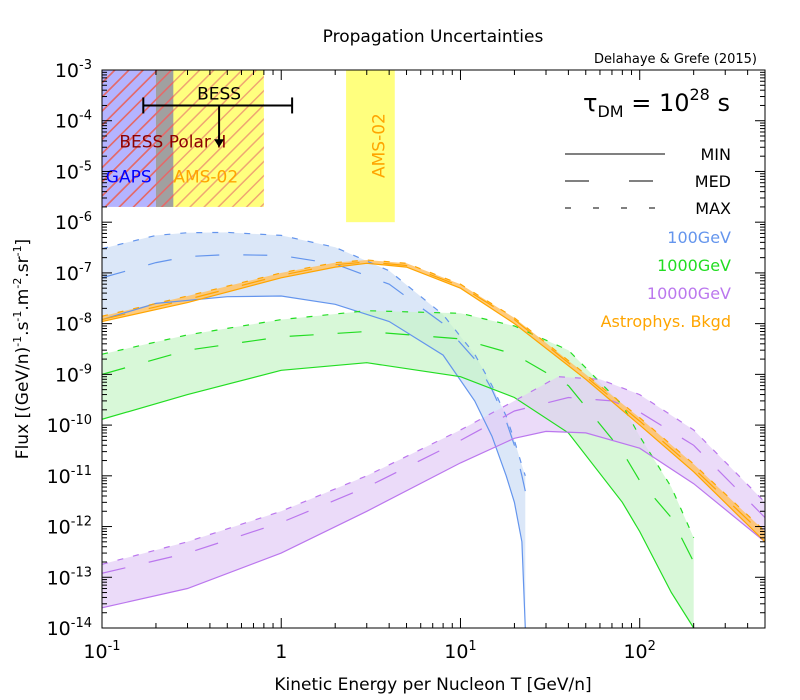  What do you see at coordinates (85, 369) in the screenshot?
I see `y-tick-label-exponent: -9` at bounding box center [85, 369].